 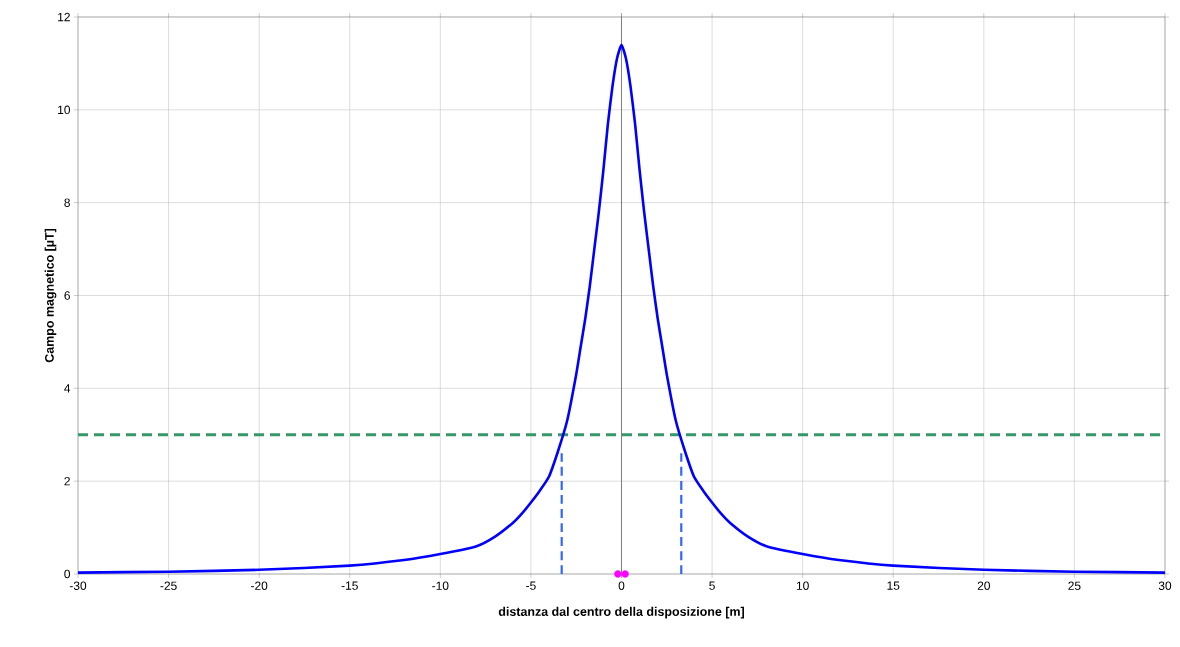 I want to click on x-tick-label: -15, so click(x=349, y=585).